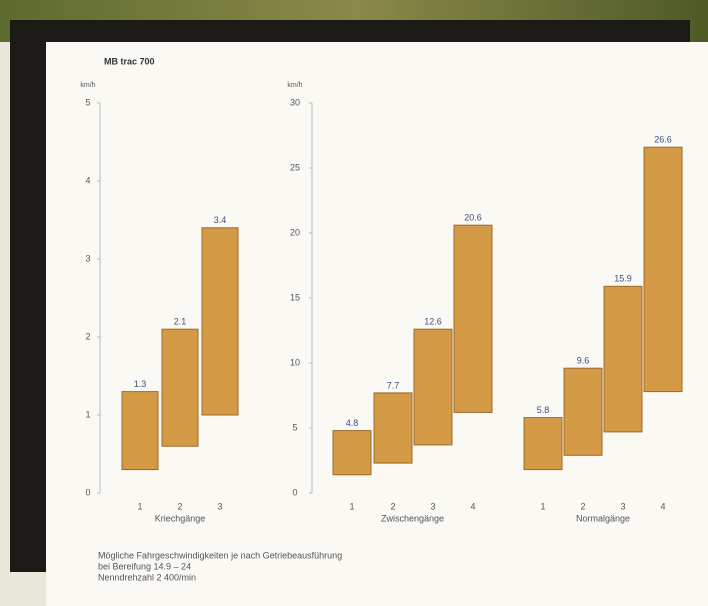  I want to click on y-tick-label: 1, so click(87, 414).